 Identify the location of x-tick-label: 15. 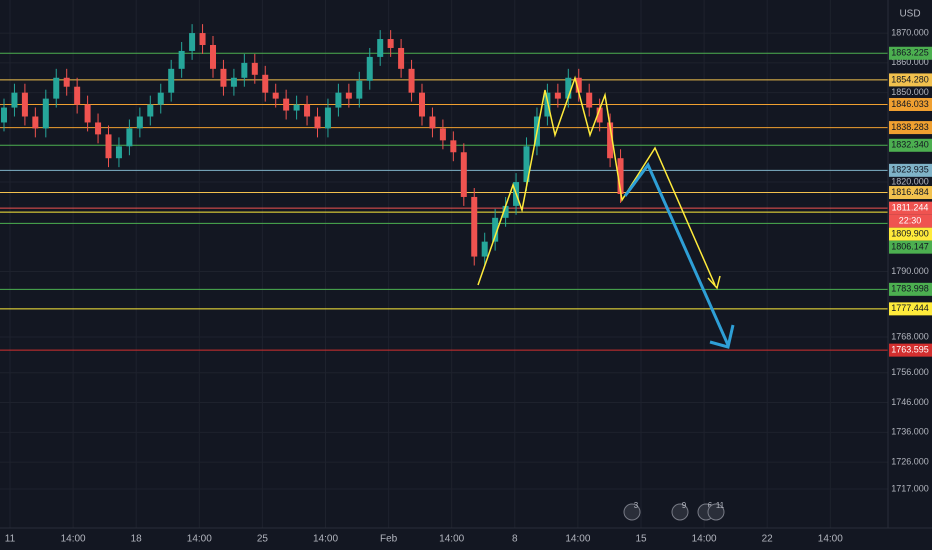
(641, 539).